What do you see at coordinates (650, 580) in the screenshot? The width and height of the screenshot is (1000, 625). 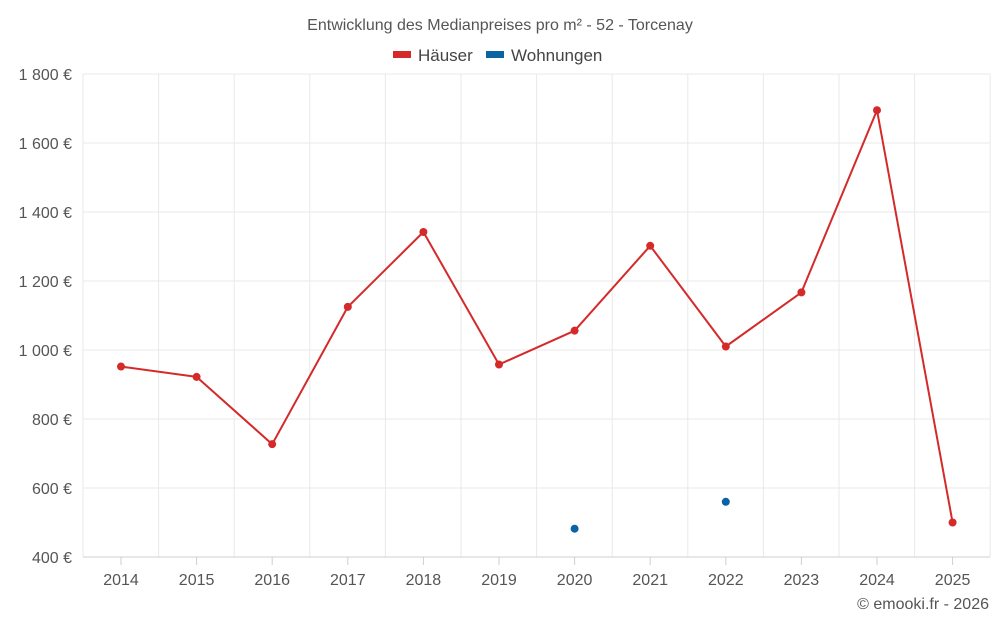 I see `x-tick-label: 2021` at bounding box center [650, 580].